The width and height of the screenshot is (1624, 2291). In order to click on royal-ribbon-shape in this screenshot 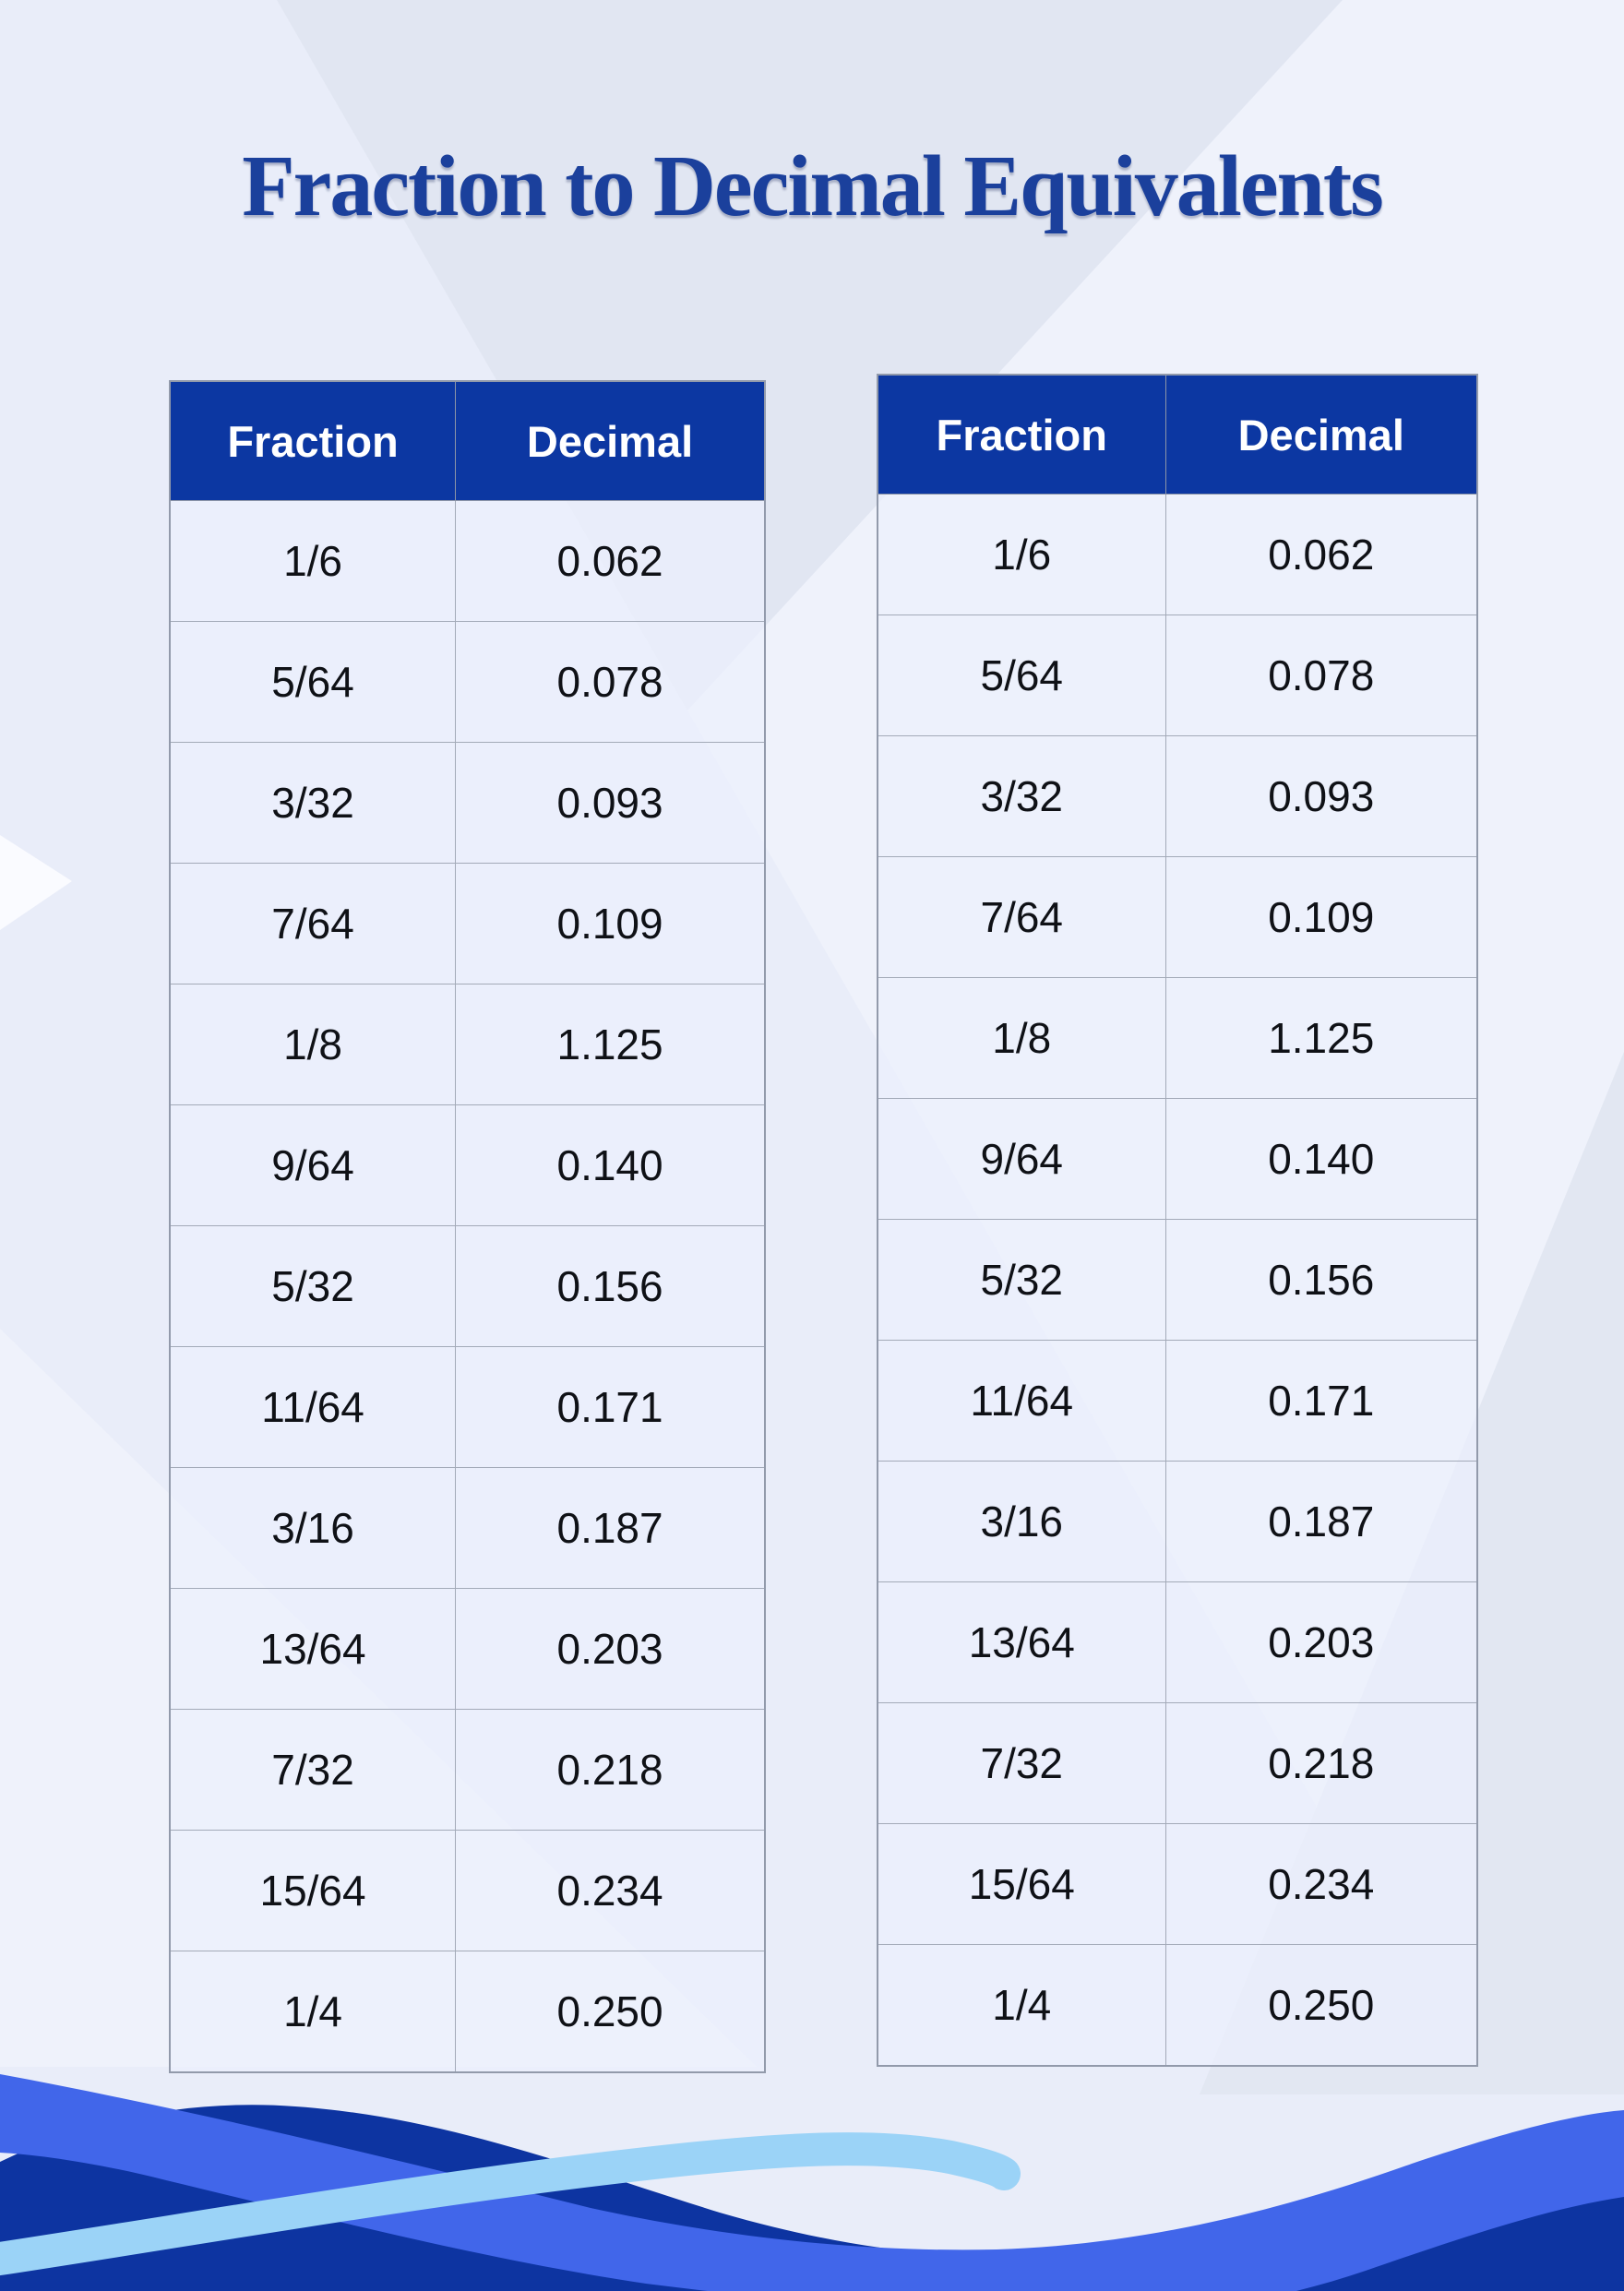, I will do `click(812, 2182)`.